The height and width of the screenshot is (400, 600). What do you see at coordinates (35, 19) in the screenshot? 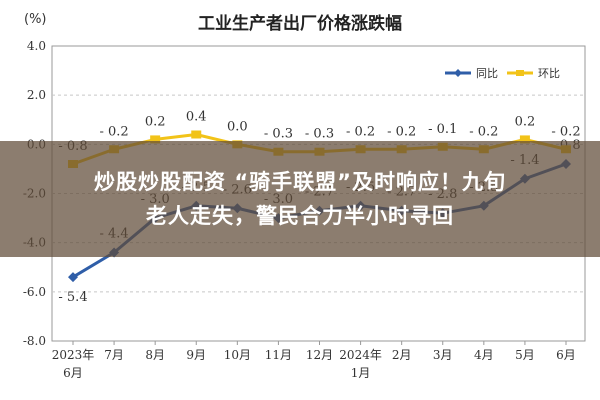
I see `y-axis-unit: (%)` at bounding box center [35, 19].